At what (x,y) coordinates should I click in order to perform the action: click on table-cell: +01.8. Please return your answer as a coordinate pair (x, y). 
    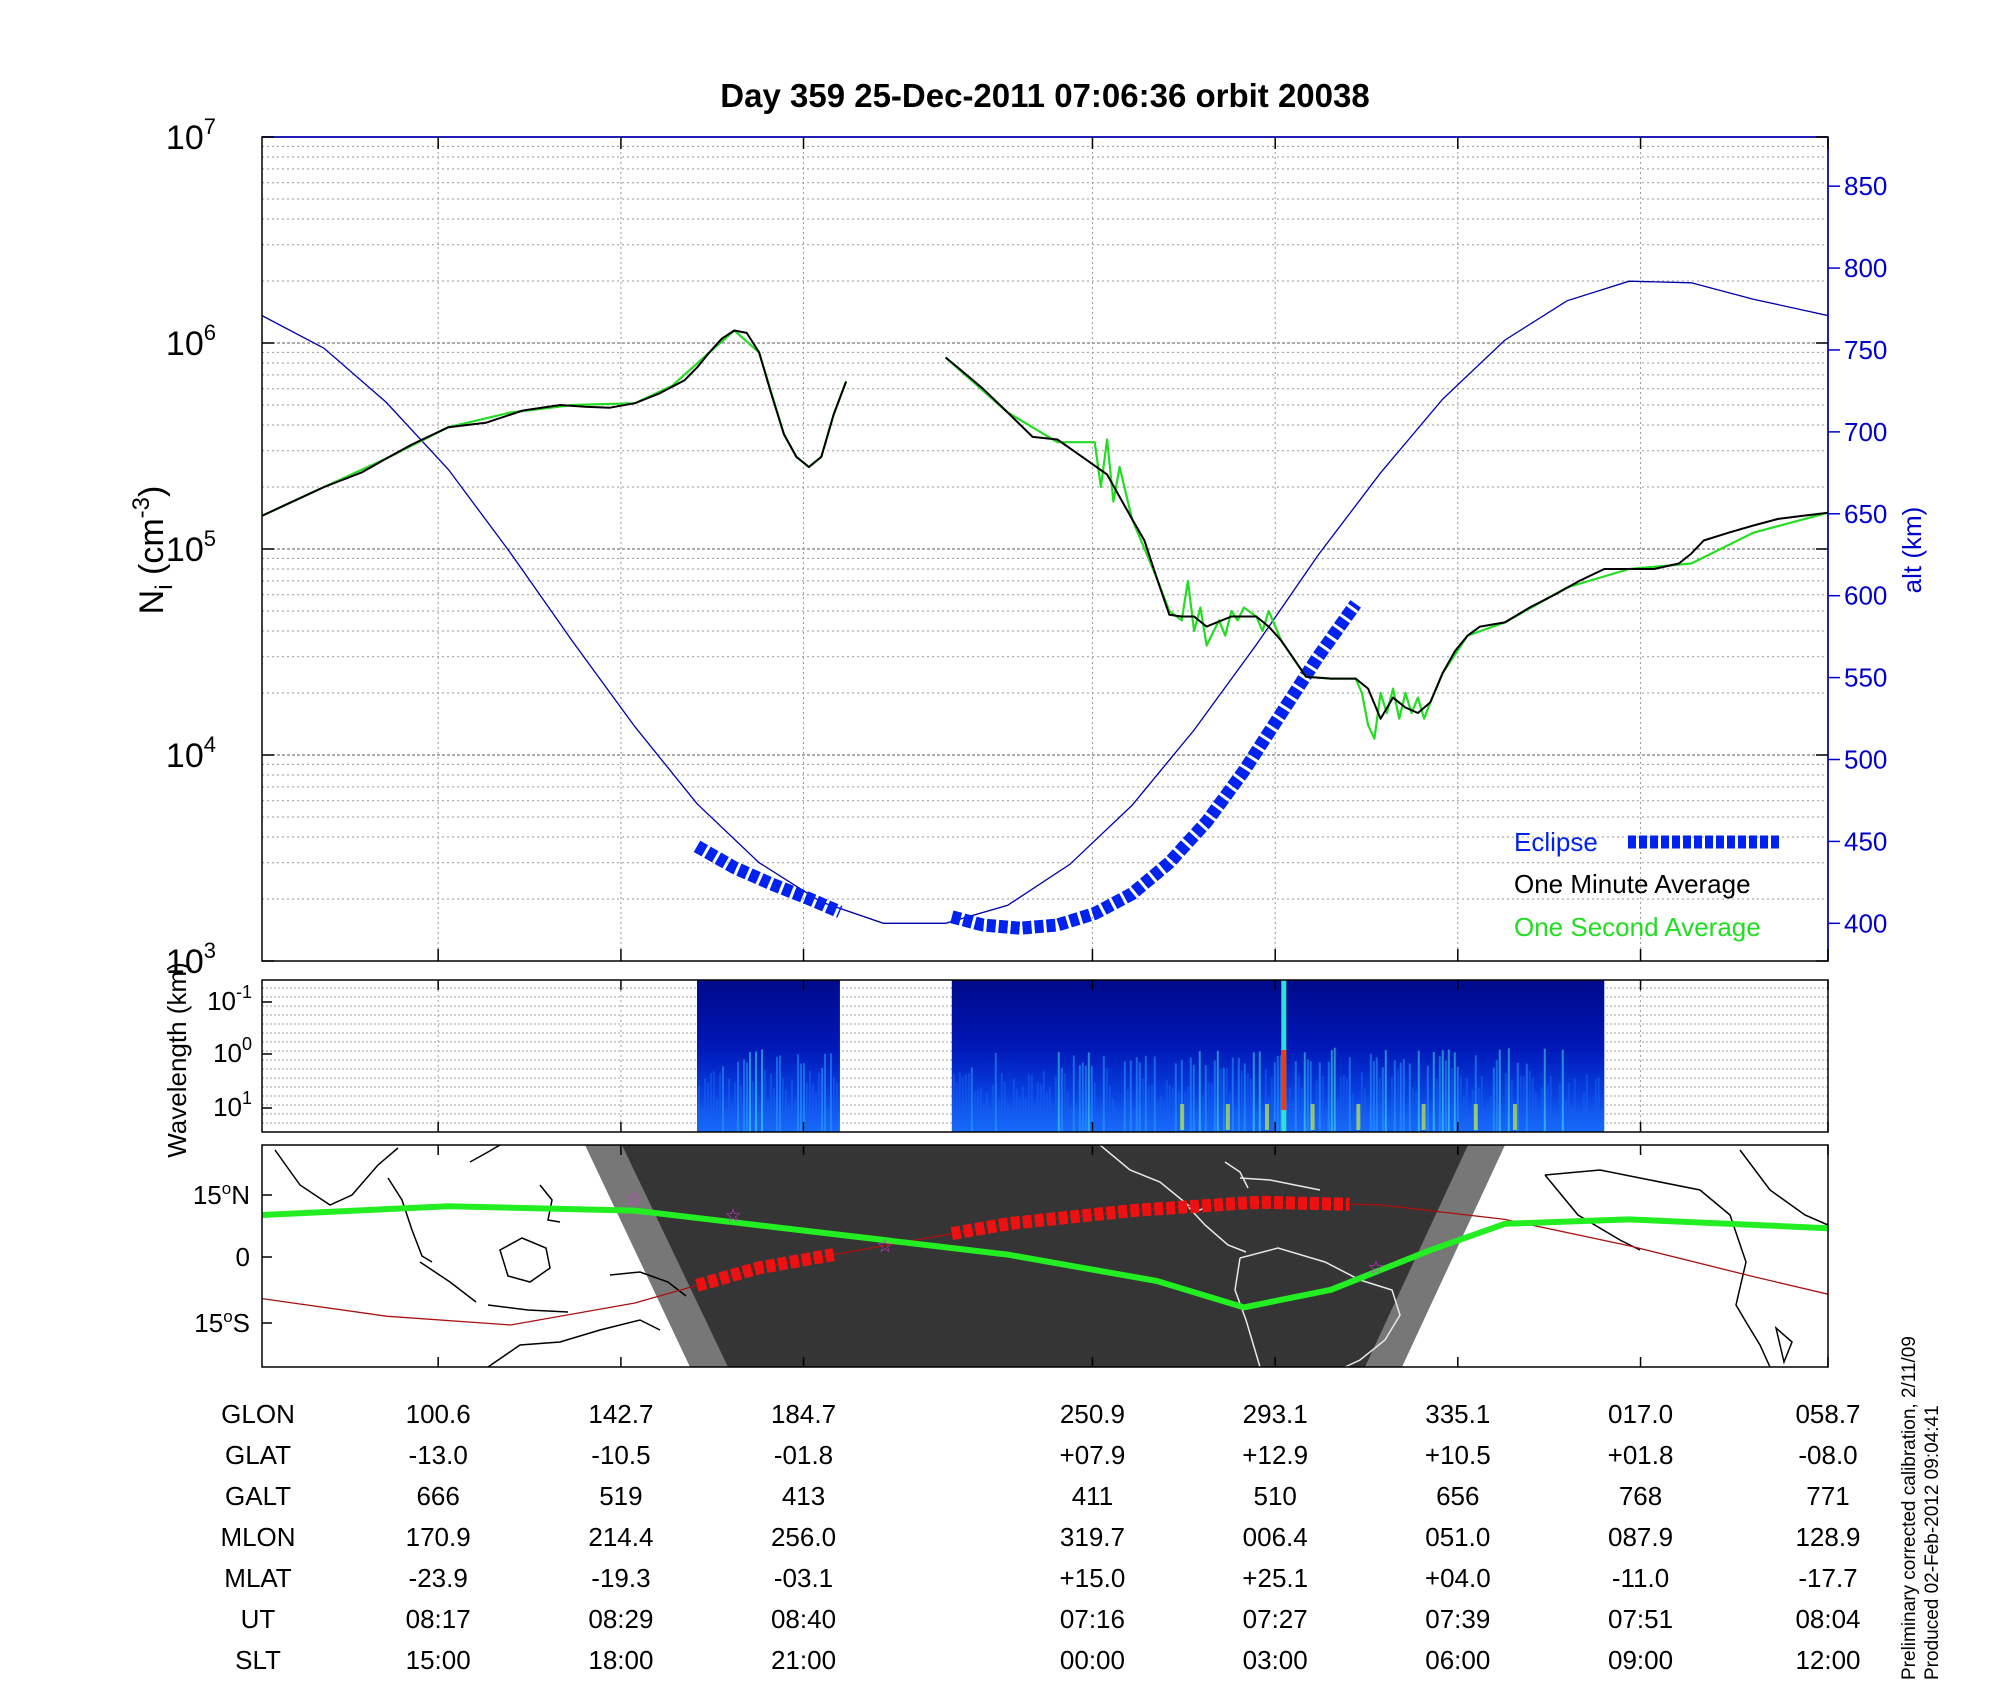
    Looking at the image, I should click on (1641, 1455).